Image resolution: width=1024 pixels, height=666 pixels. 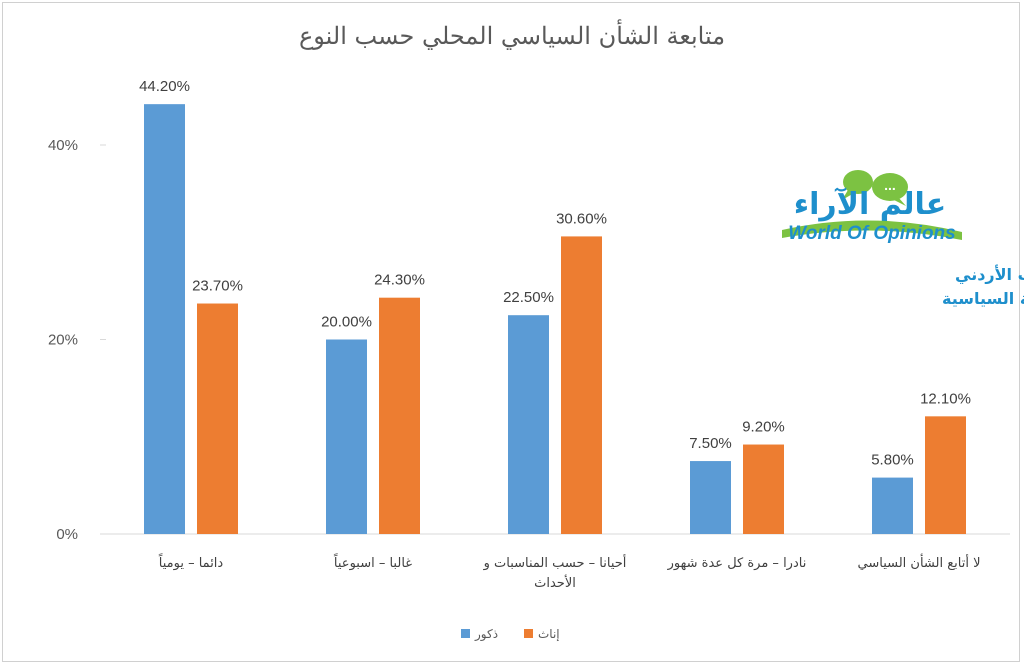 I want to click on survey-subtitle-line-1: استطلاع الشباب الأردني, so click(x=989, y=275).